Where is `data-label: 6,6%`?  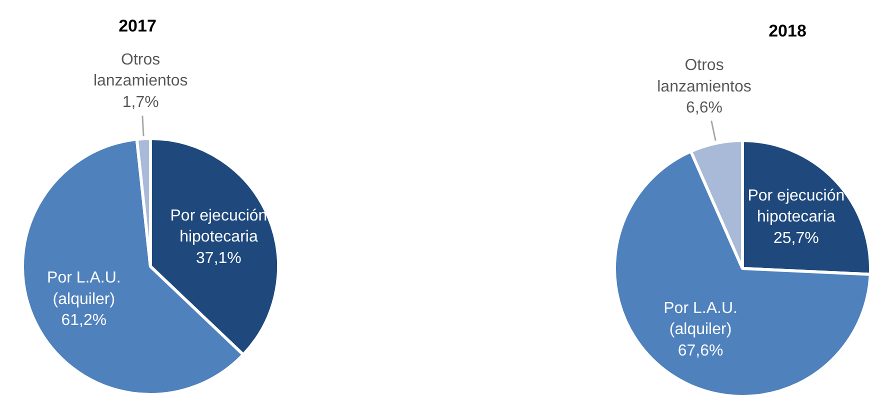 data-label: 6,6% is located at coordinates (704, 108).